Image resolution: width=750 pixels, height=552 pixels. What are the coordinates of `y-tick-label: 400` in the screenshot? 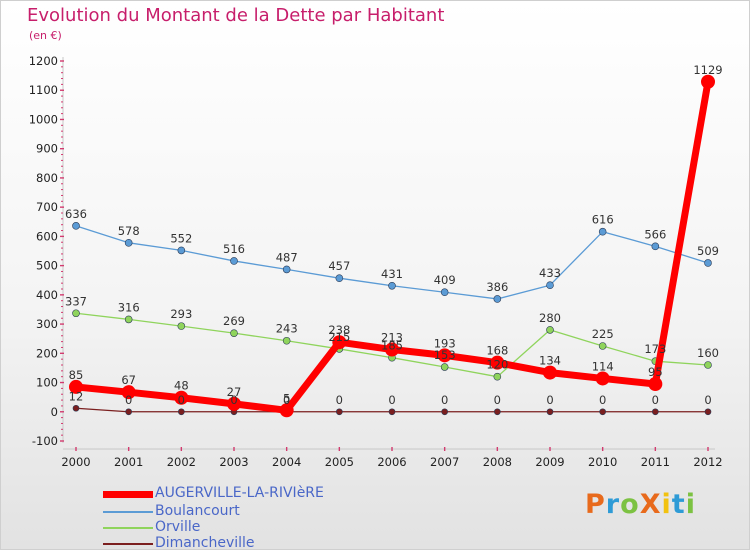 It's located at (47, 295).